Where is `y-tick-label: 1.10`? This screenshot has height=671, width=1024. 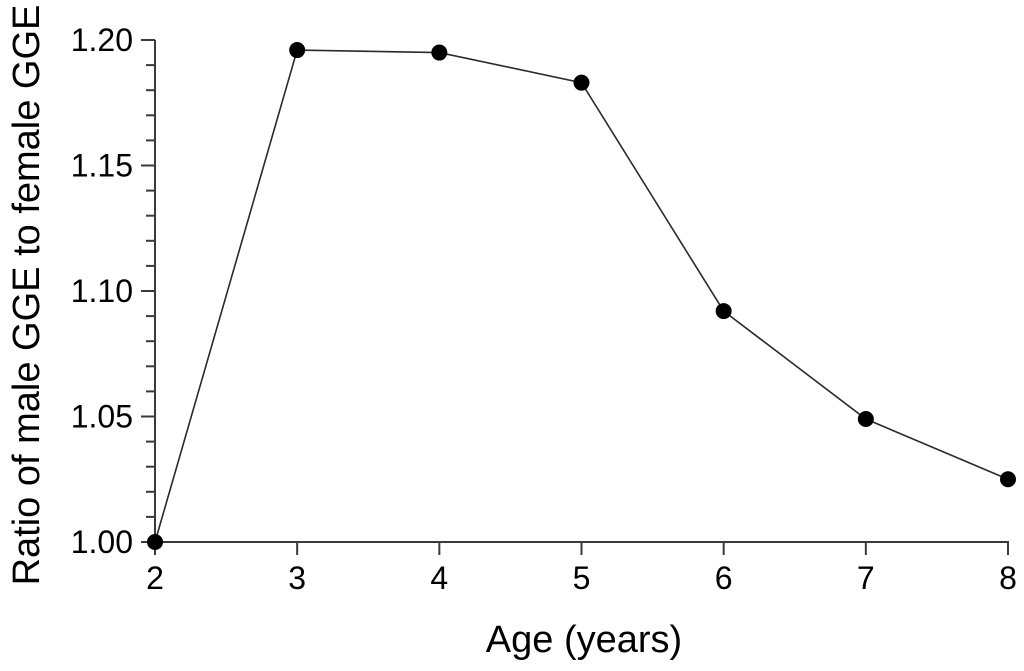 y-tick-label: 1.10 is located at coordinates (102, 291).